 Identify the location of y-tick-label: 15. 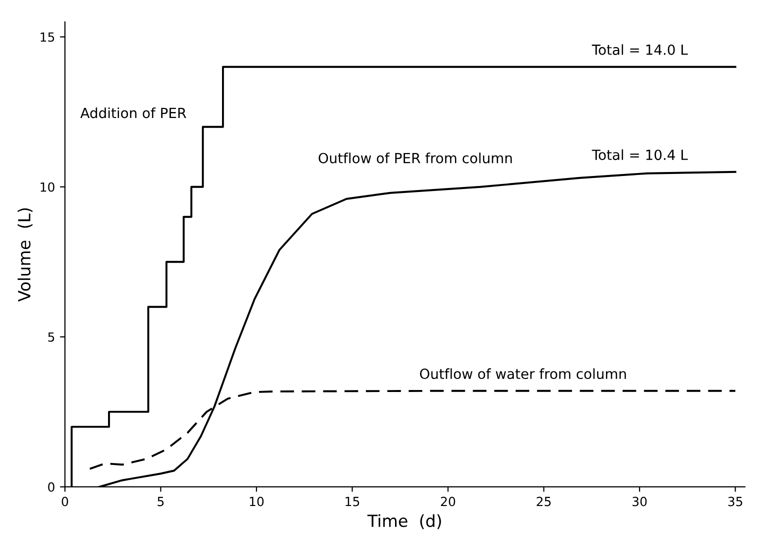
(47, 37).